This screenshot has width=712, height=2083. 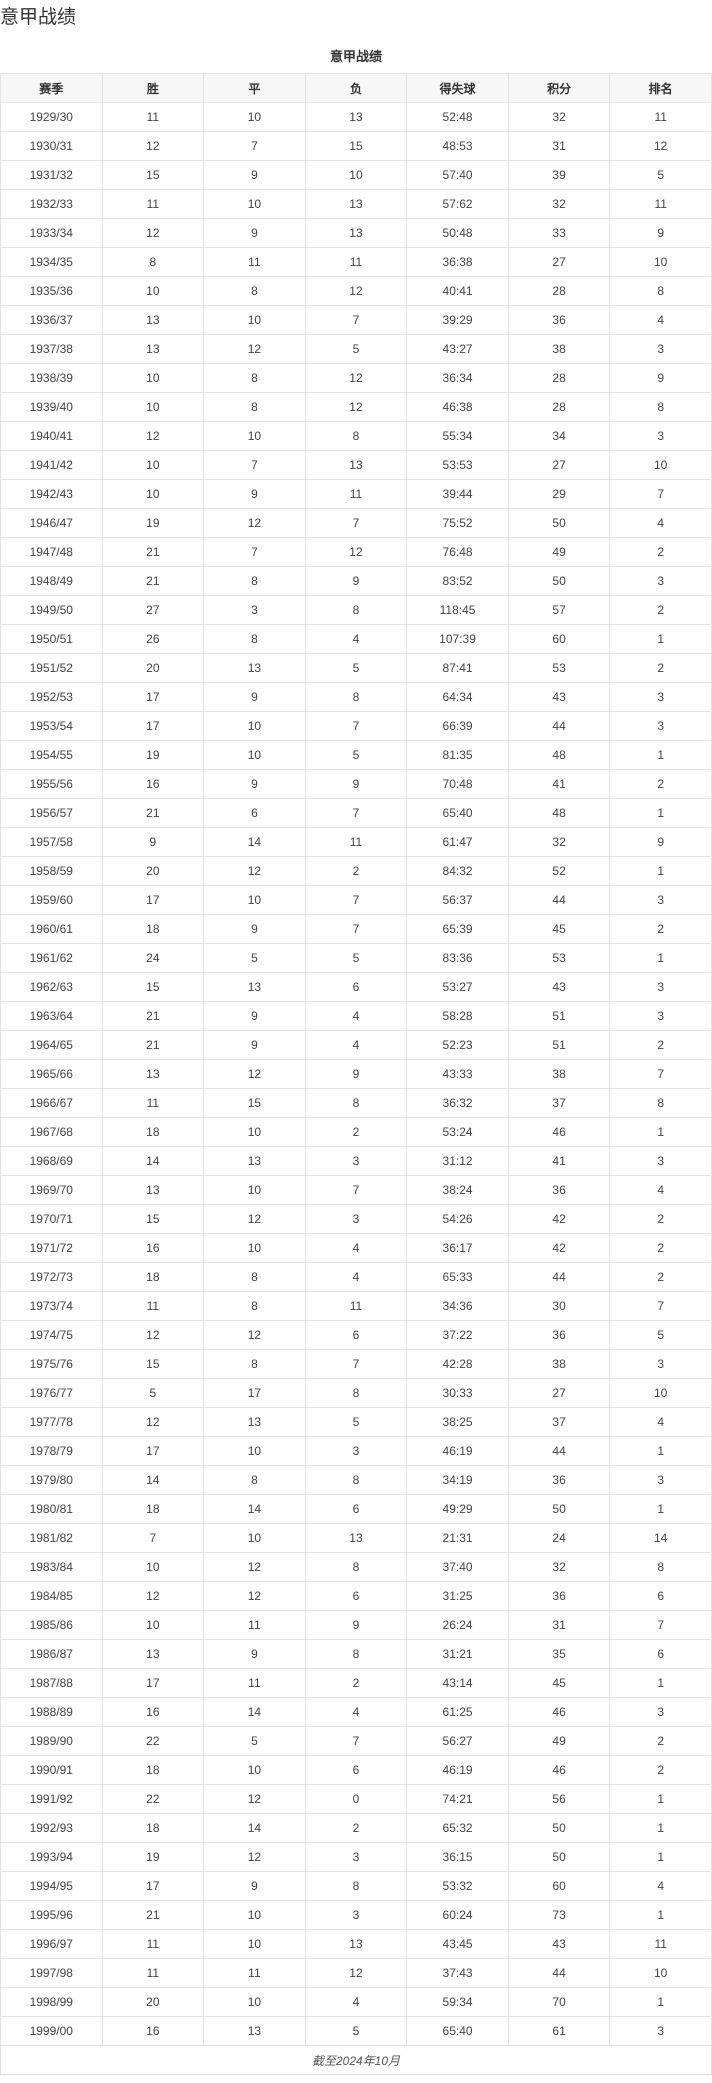 I want to click on goals-cell: 76:48, so click(x=457, y=552).